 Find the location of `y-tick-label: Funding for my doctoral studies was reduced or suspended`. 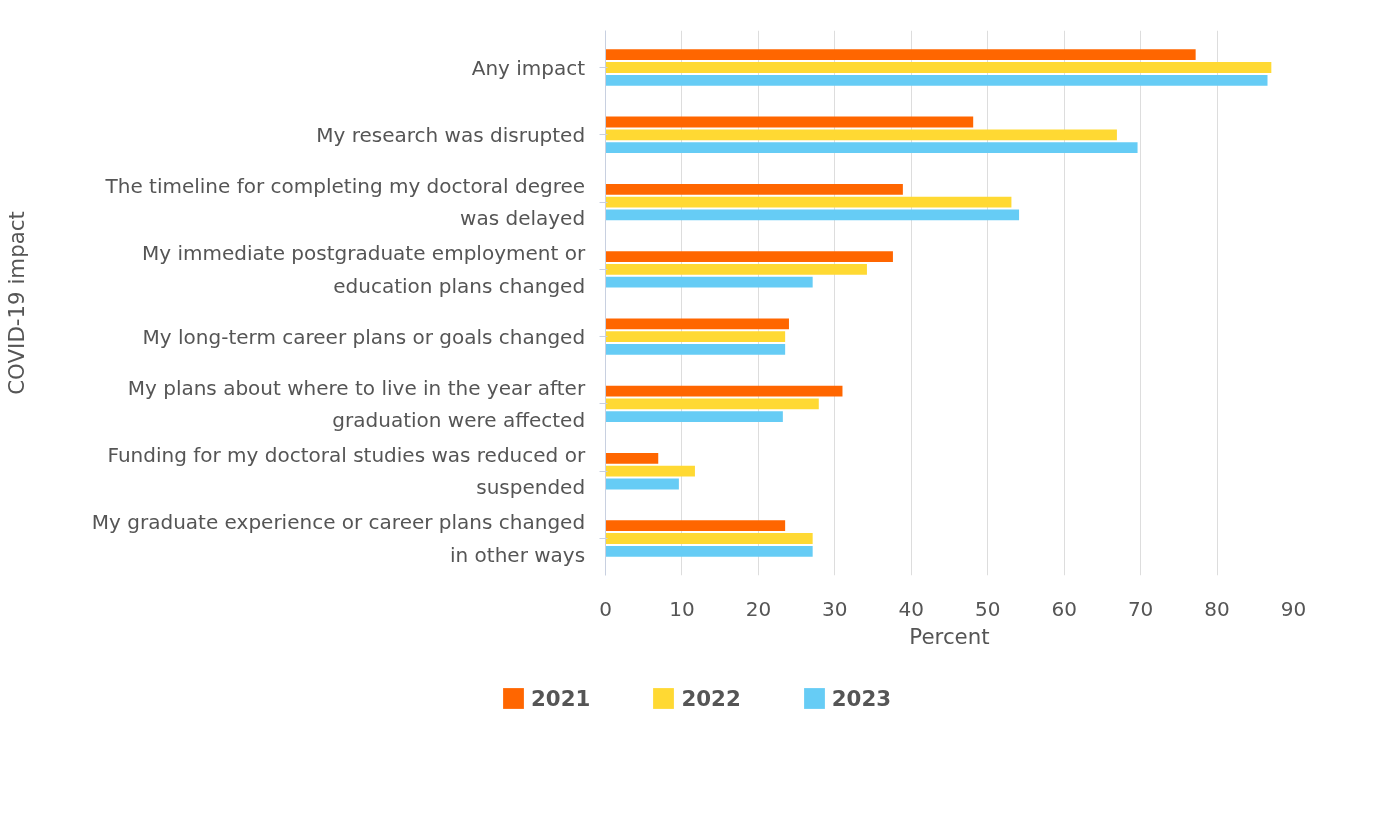

y-tick-label: Funding for my doctoral studies was reduced or suspended is located at coordinates (346, 471).